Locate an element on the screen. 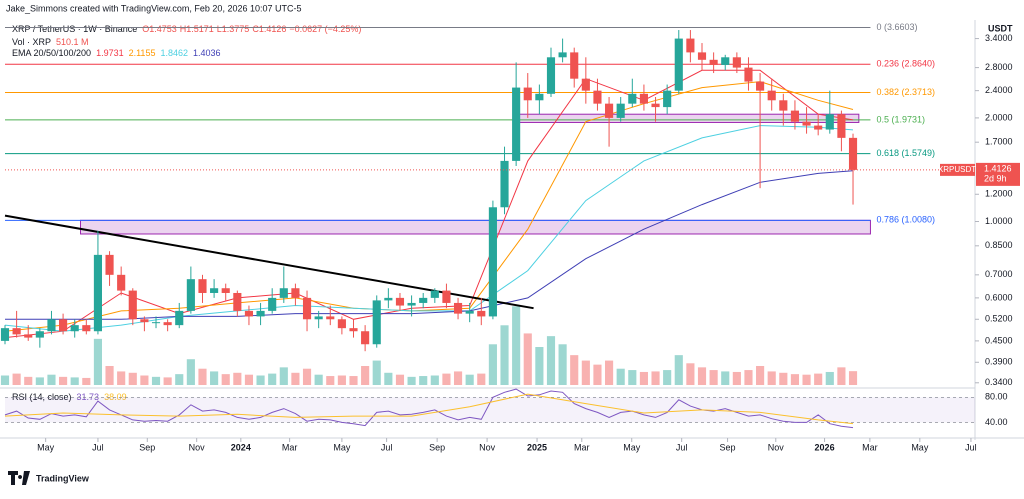 The image size is (1024, 499). y-tick-label: 2.0000 is located at coordinates (999, 117).